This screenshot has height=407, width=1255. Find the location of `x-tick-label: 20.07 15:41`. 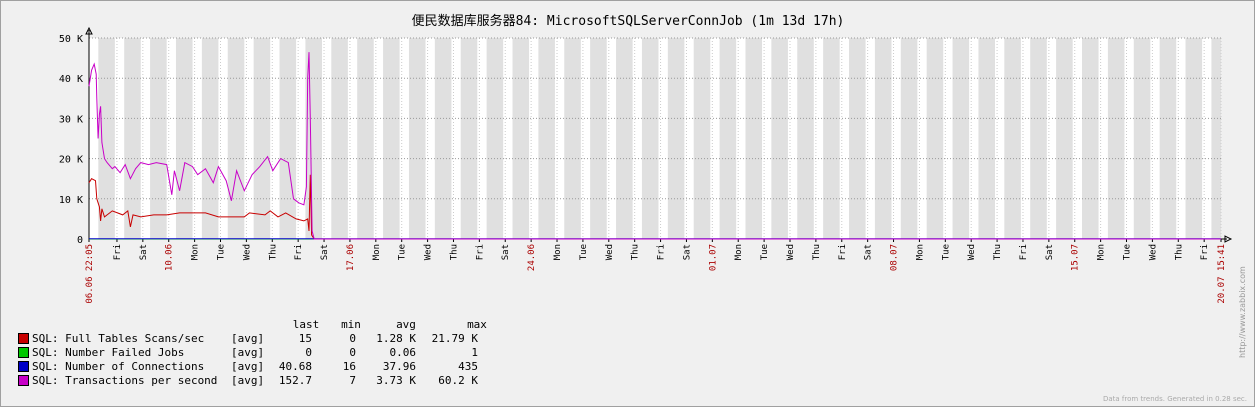

x-tick-label: 20.07 15:41 is located at coordinates (1222, 274).